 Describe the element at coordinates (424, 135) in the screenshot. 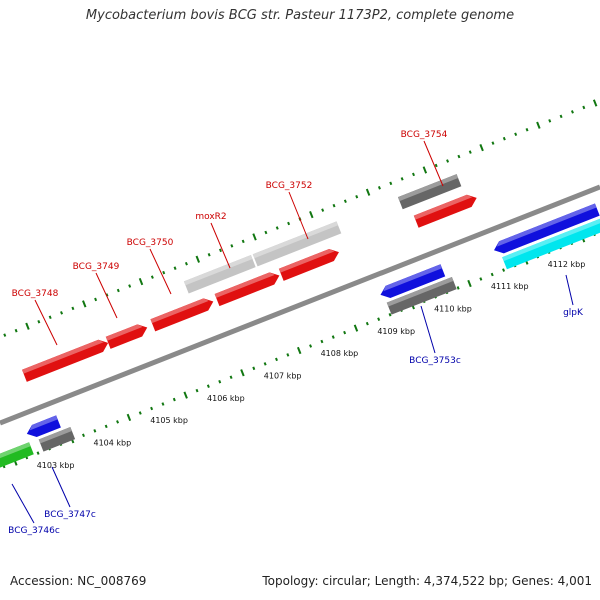

I see `gene-label: BCG_3754` at that location.